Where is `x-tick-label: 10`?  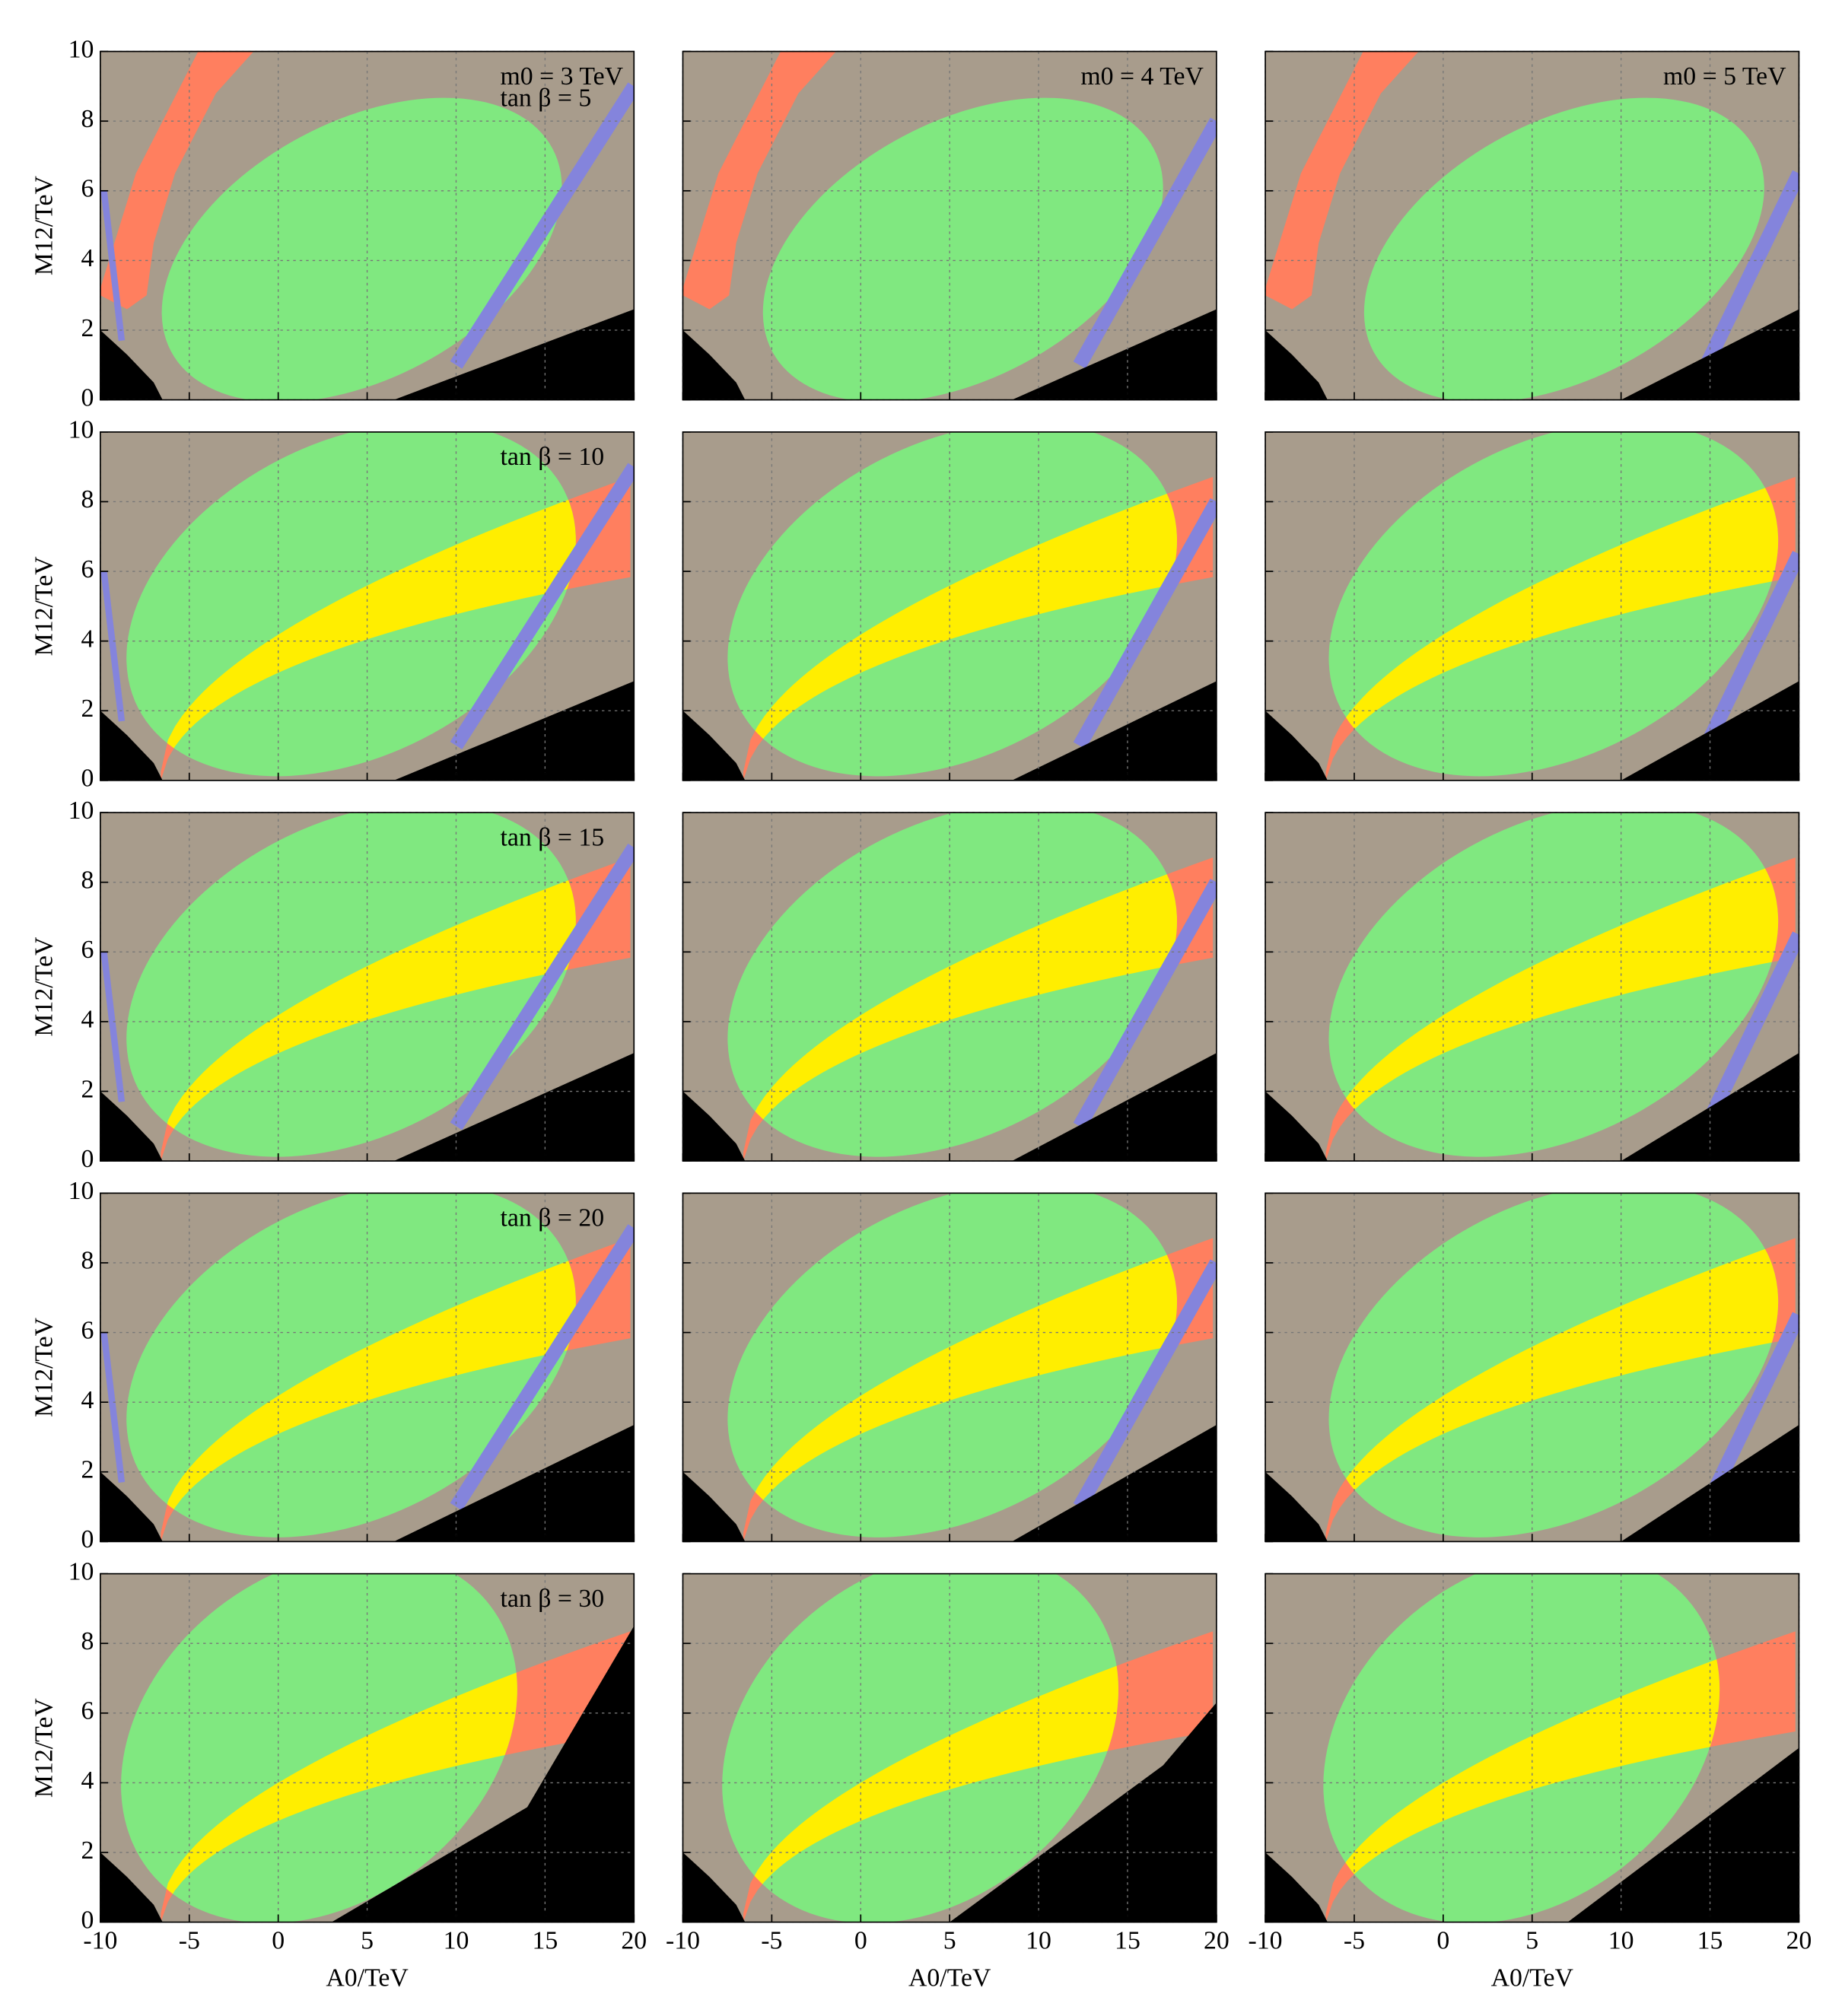
x-tick-label: 10 is located at coordinates (1038, 1940).